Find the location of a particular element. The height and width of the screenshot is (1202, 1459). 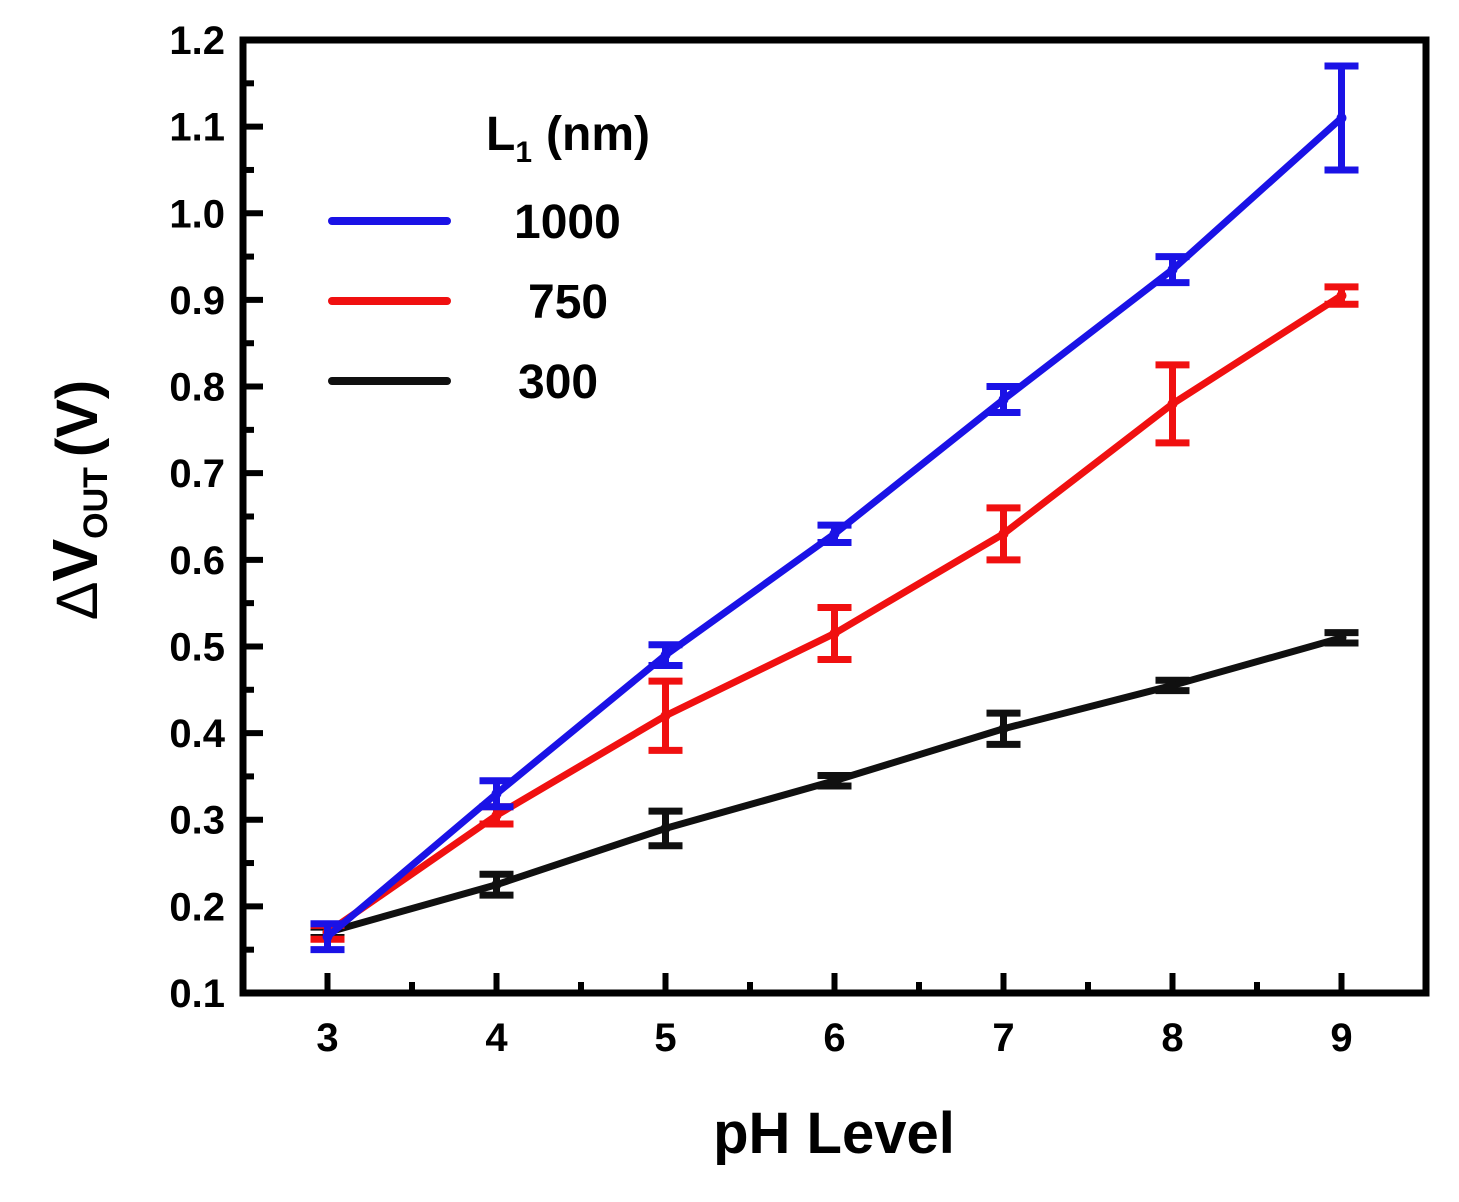

y-tick-label: 0.2 is located at coordinates (197, 907).